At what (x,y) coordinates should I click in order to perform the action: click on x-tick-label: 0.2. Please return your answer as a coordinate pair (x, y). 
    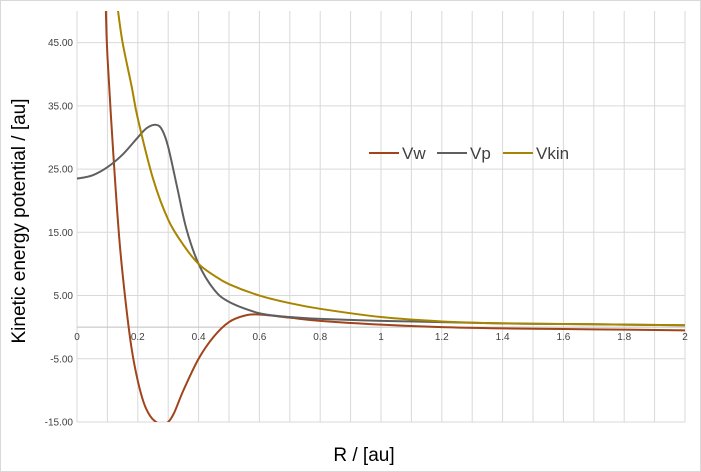
    Looking at the image, I should click on (138, 337).